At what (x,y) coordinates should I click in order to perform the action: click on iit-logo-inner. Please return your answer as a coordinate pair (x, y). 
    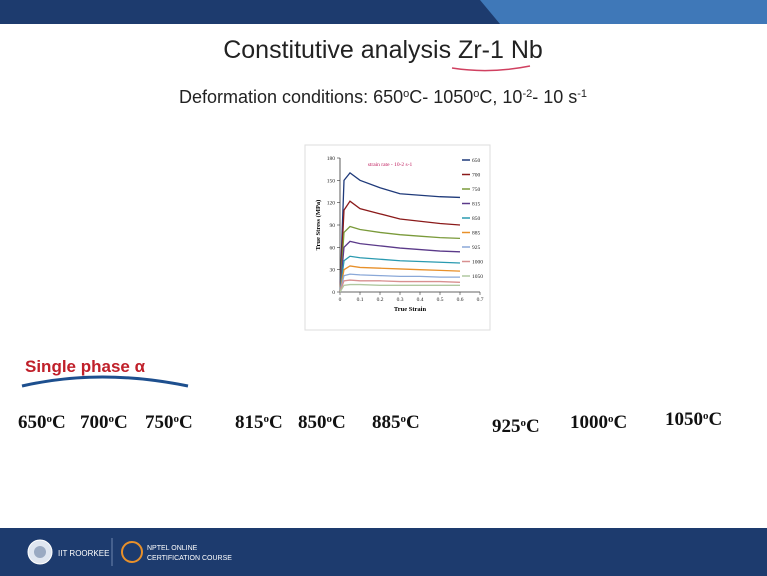
    Looking at the image, I should click on (40, 552).